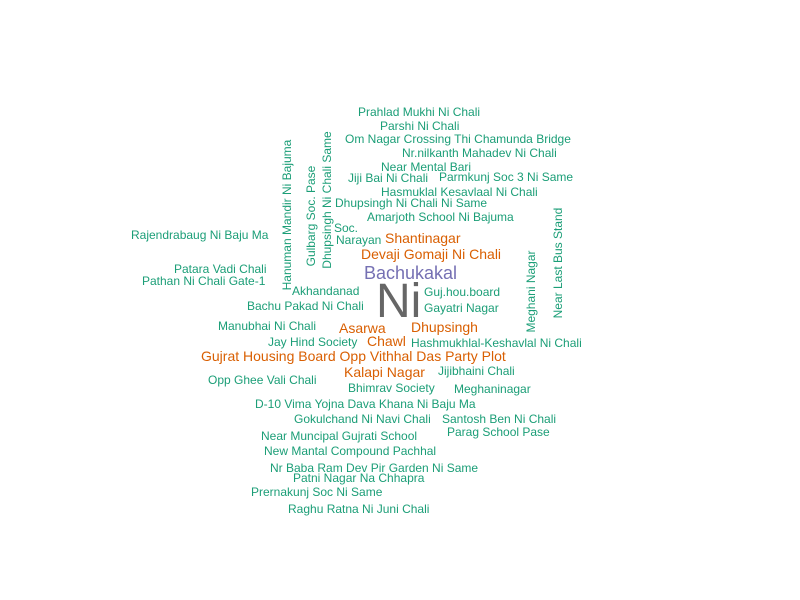 The width and height of the screenshot is (800, 600). What do you see at coordinates (462, 292) in the screenshot?
I see `word-guj-hou-board: Guj.hou.board` at bounding box center [462, 292].